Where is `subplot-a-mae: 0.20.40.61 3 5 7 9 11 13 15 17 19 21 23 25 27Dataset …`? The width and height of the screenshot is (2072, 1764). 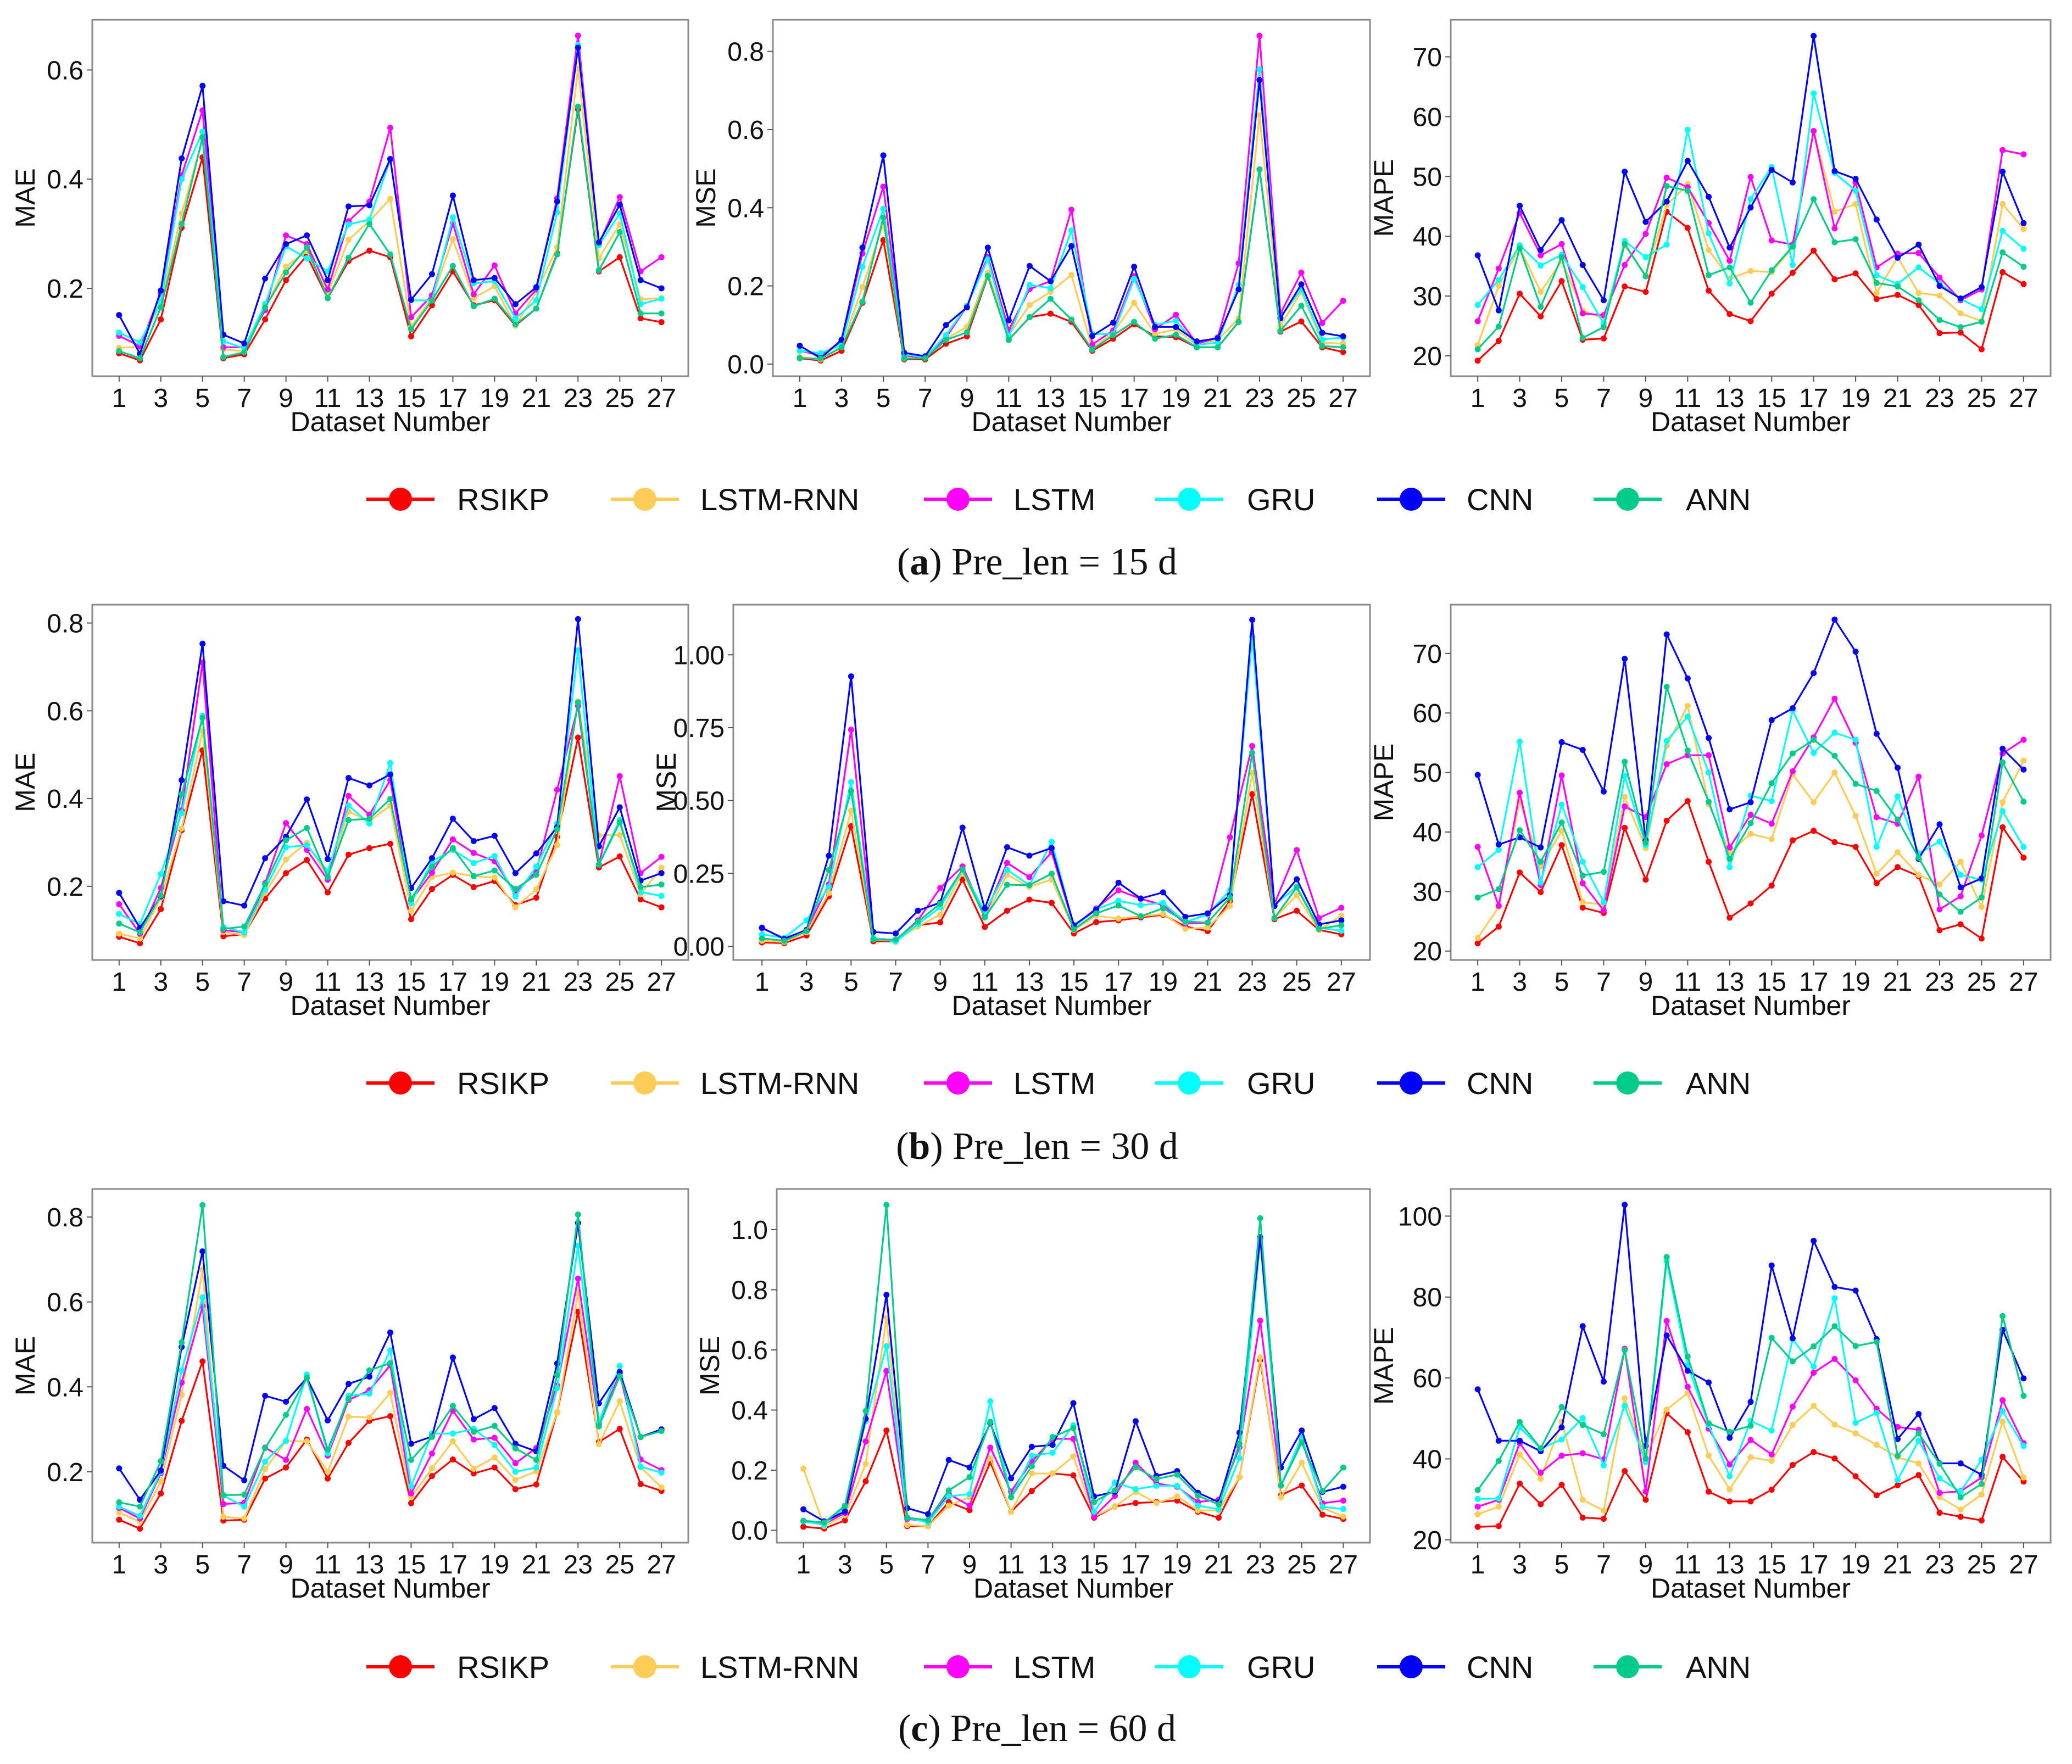 subplot-a-mae: 0.20.40.61 3 5 7 9 11 13 15 17 19 21 23 25 27Dataset … is located at coordinates (349, 228).